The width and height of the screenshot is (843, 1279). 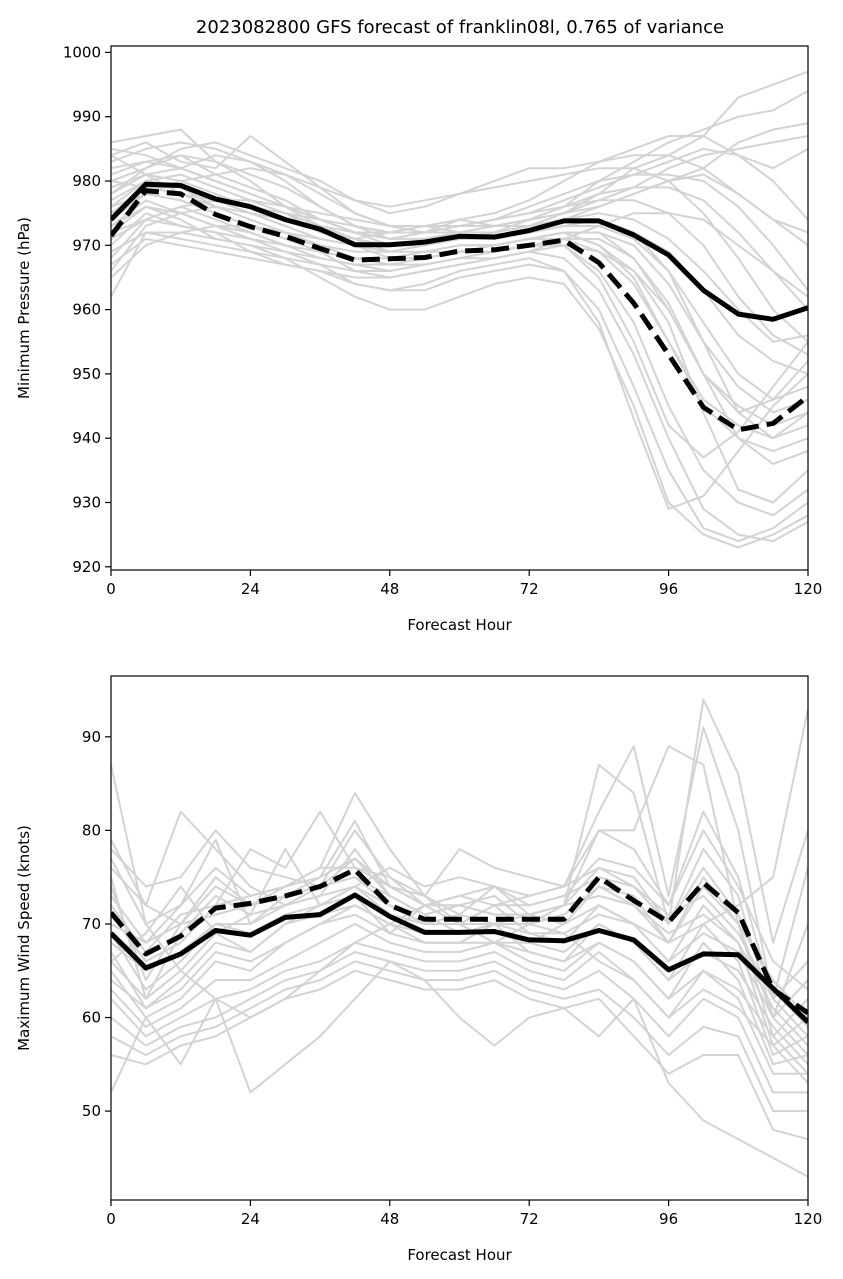 I want to click on pressure-xtick-label-72: 72, so click(x=529, y=589).